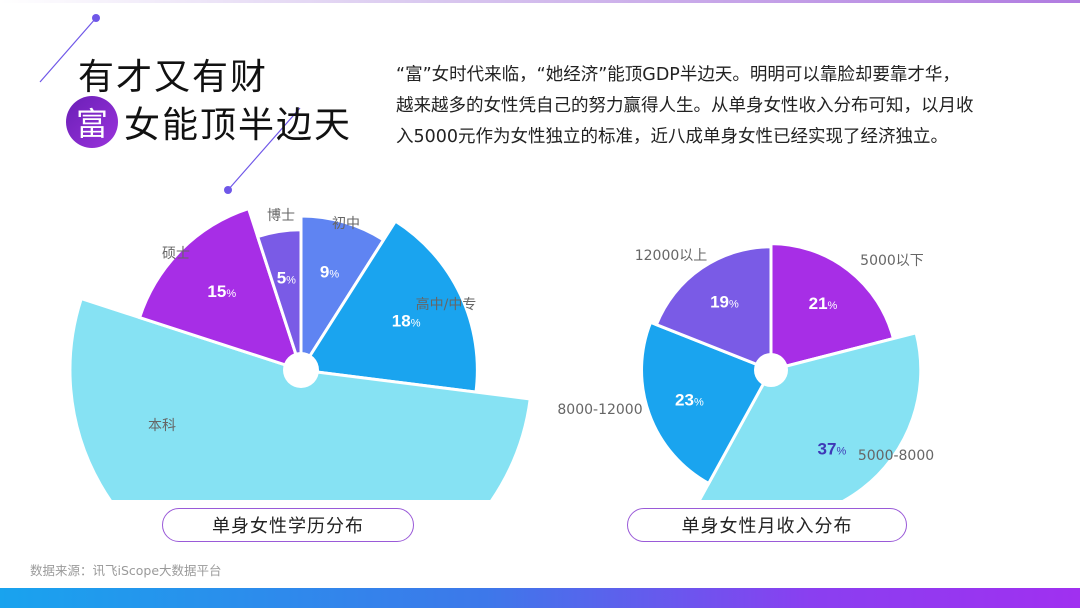 The height and width of the screenshot is (608, 1080). What do you see at coordinates (162, 426) in the screenshot?
I see `pie-category-label: 本科` at bounding box center [162, 426].